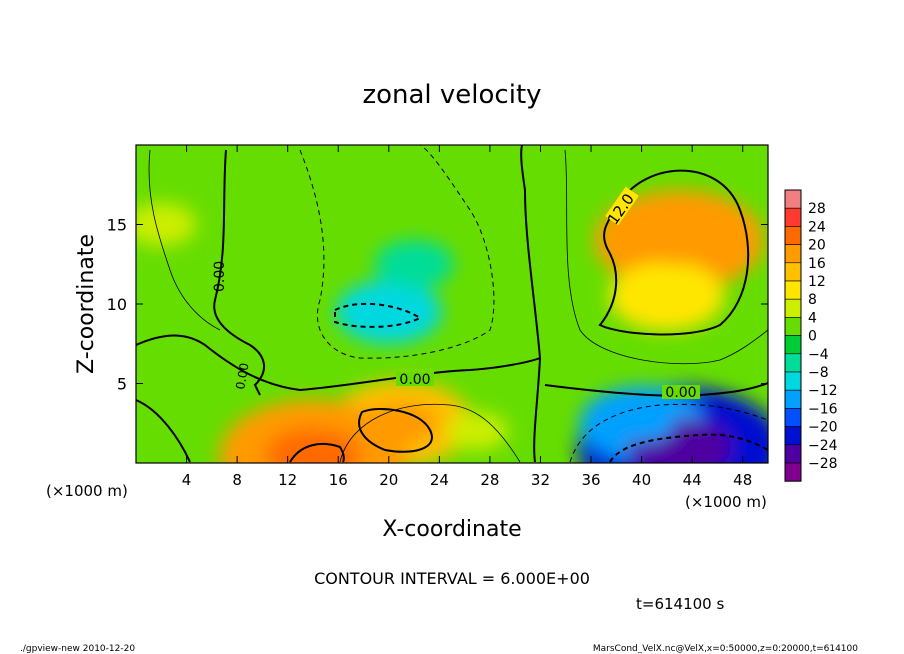 This screenshot has height=654, width=904. What do you see at coordinates (540, 480) in the screenshot?
I see `x-tick-label: 32` at bounding box center [540, 480].